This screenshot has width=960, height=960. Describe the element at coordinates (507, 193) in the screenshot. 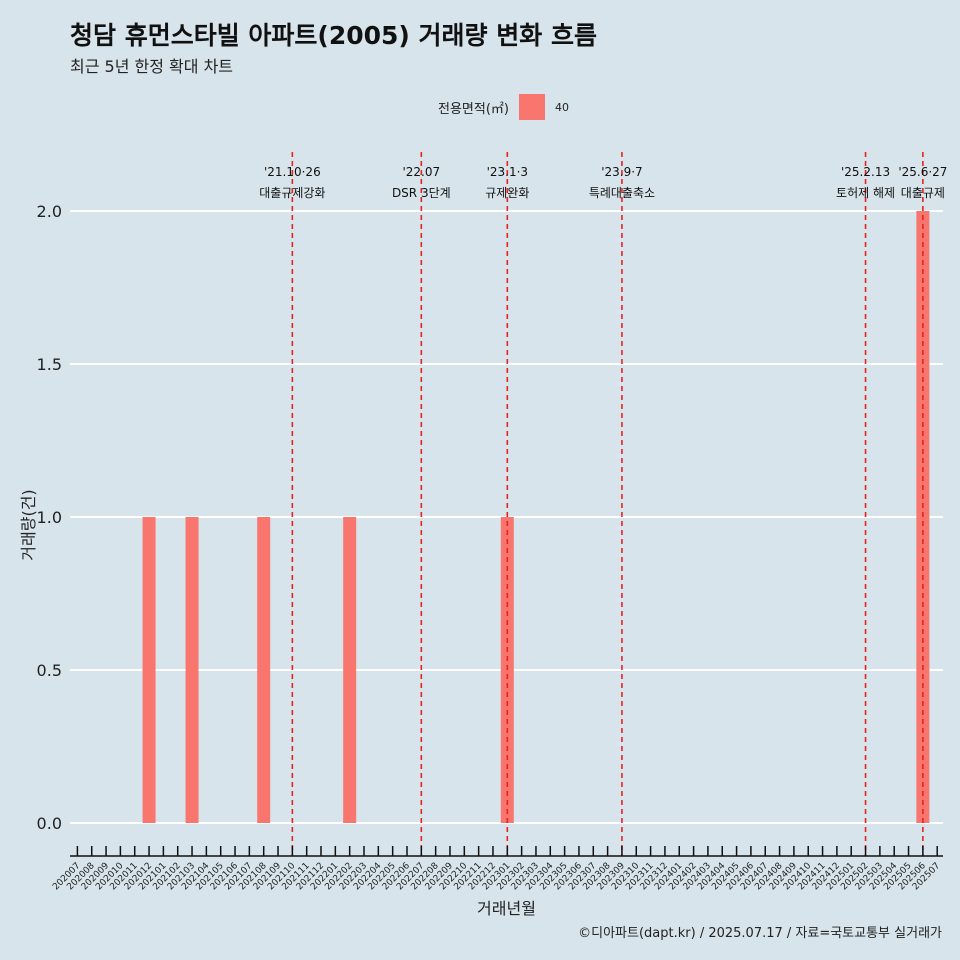

I see `event-label: 규제완화` at that location.